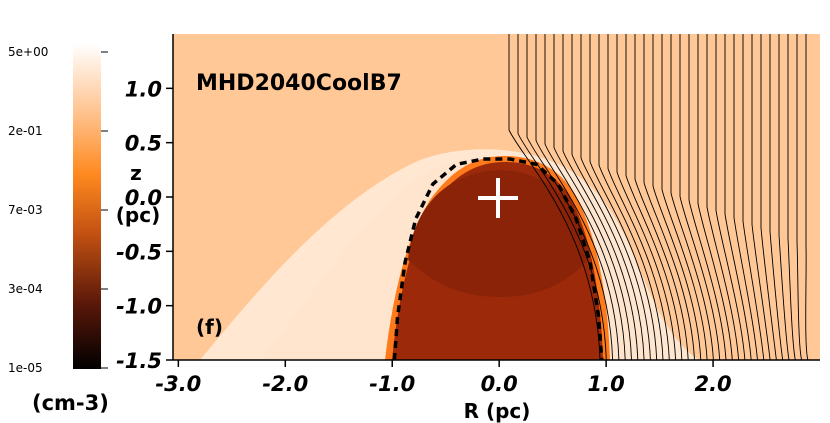  What do you see at coordinates (392, 384) in the screenshot?
I see `x-tick-label: -1.0` at bounding box center [392, 384].